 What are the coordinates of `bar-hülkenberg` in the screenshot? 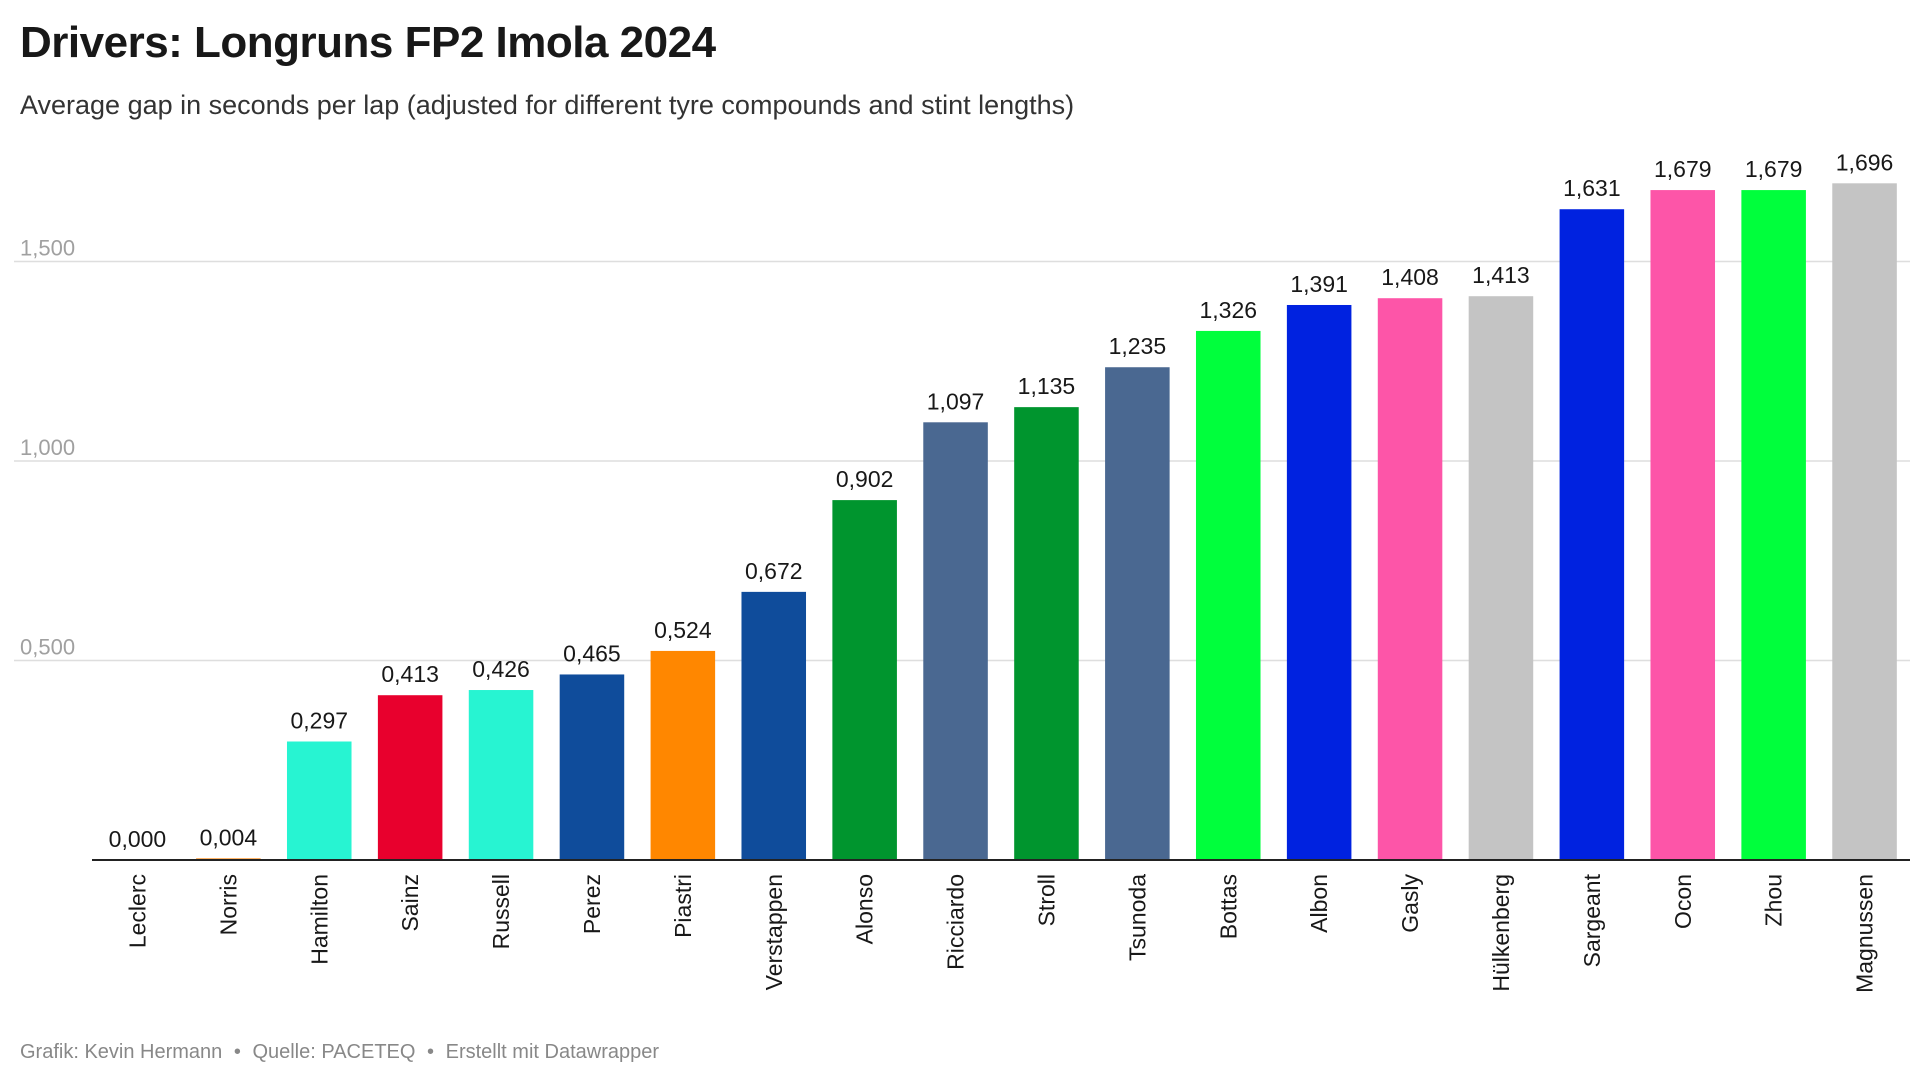 It's located at (1501, 578).